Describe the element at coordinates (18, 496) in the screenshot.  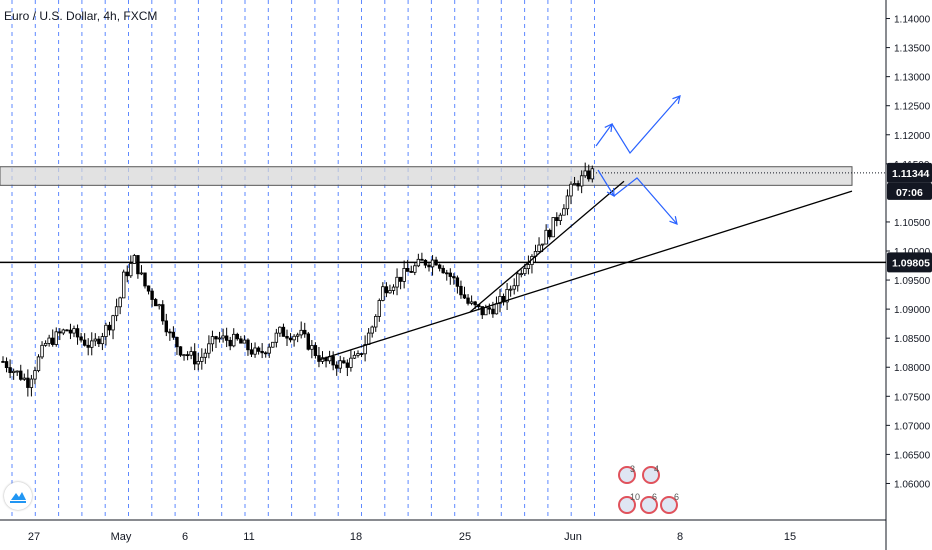
I see `tradingview-logo-icon` at that location.